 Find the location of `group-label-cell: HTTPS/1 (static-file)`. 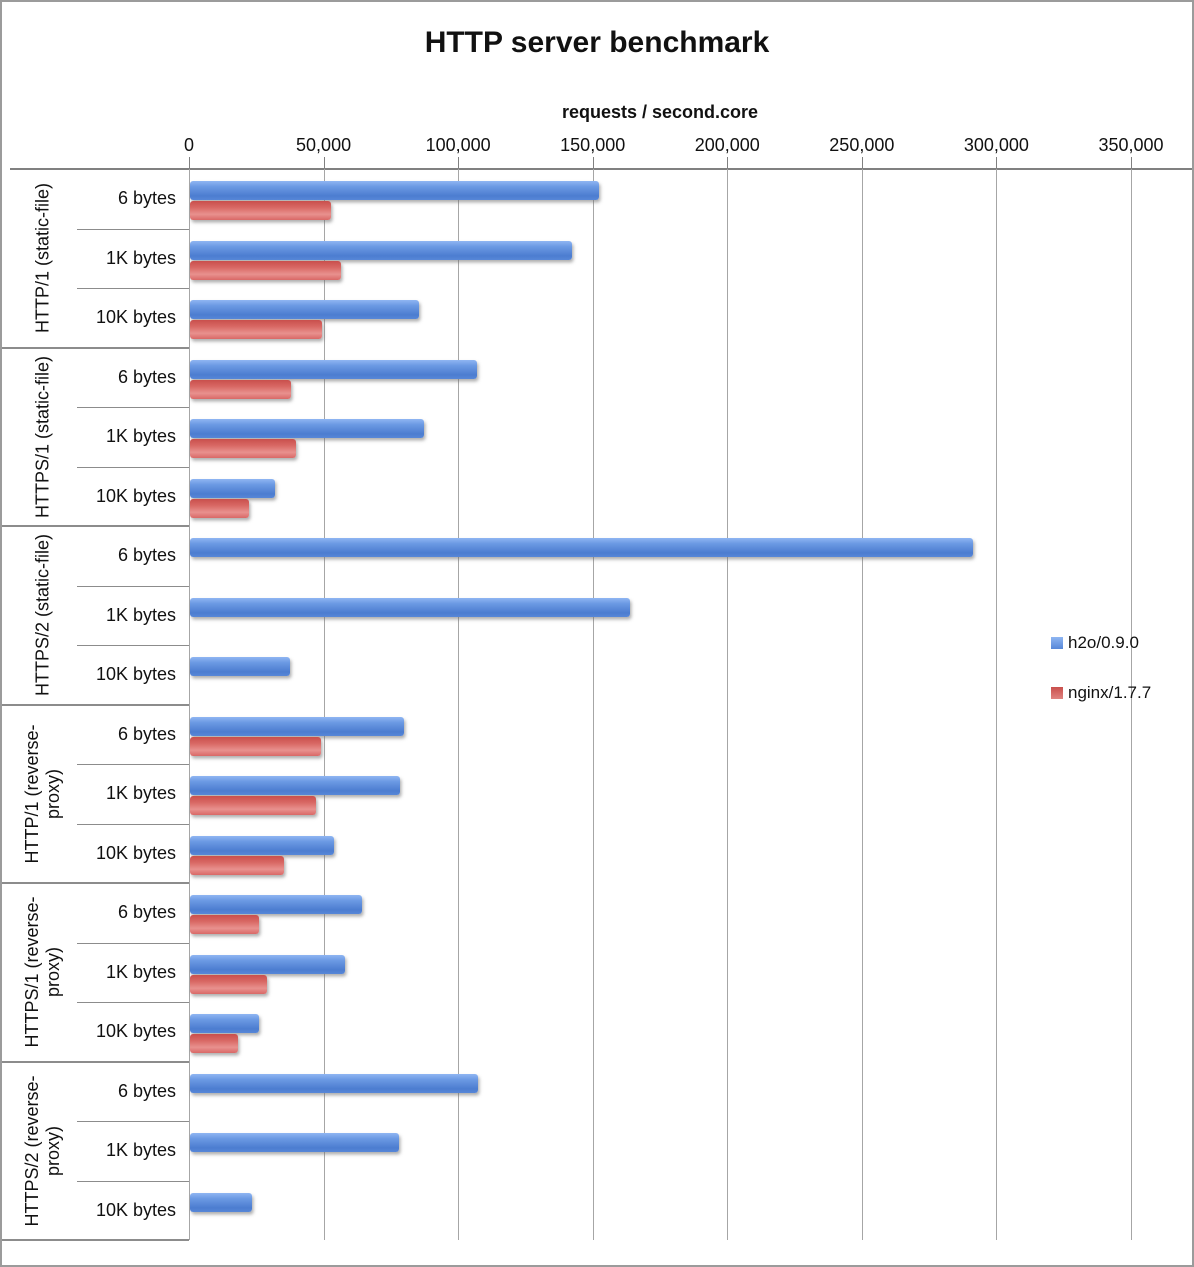

group-label-cell: HTTPS/1 (static-file) is located at coordinates (42, 437).